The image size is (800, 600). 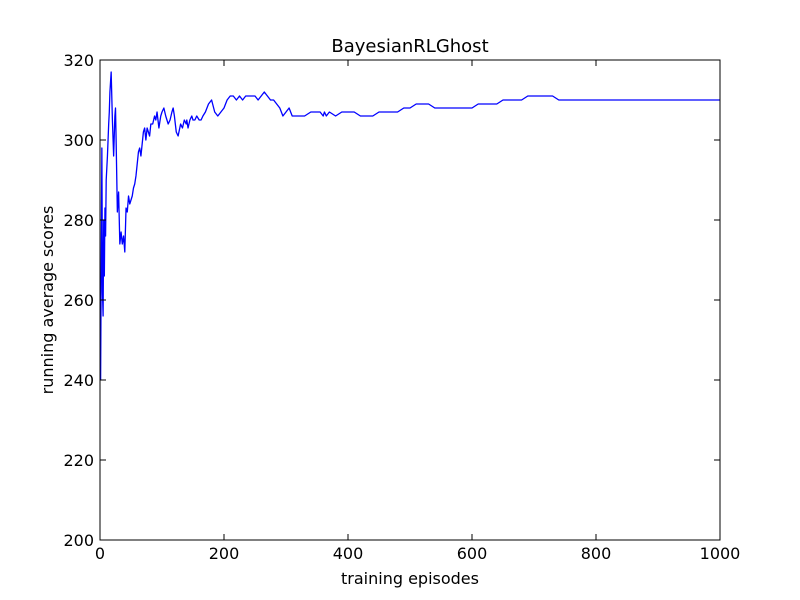 I want to click on y-tick-label: 320, so click(x=78, y=60).